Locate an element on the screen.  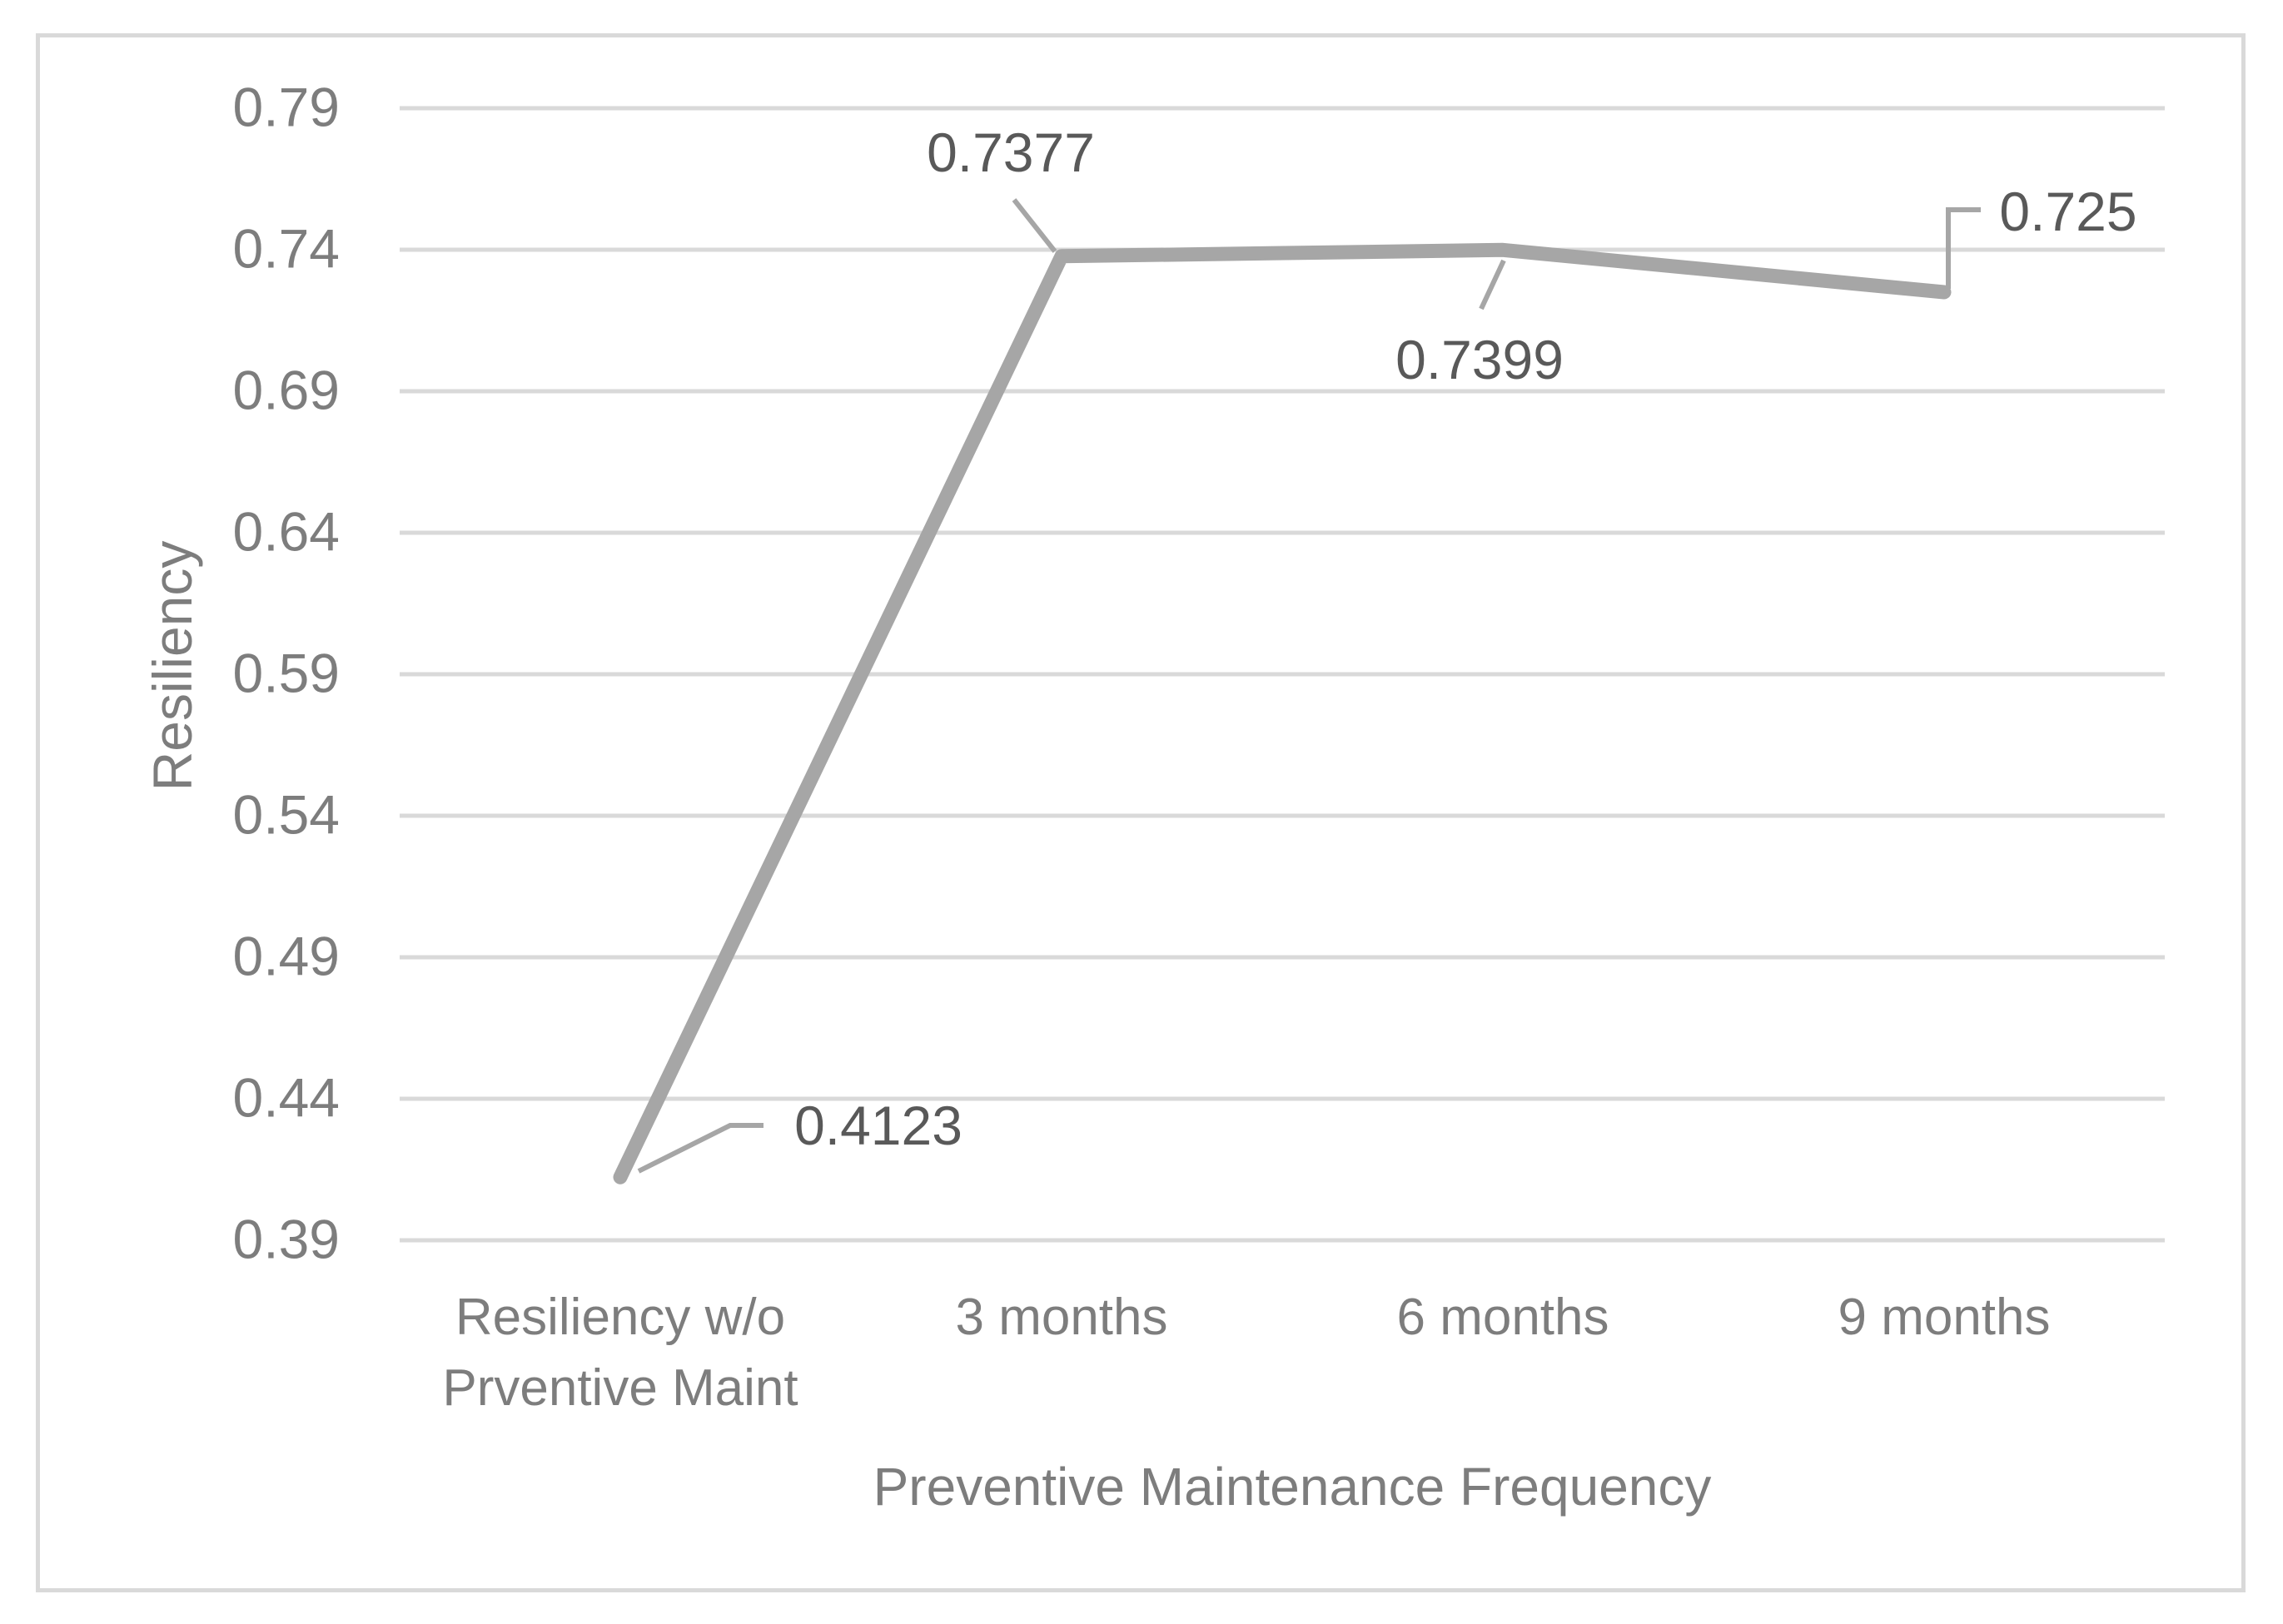
y-tick-label: 0.64 is located at coordinates (286, 531).